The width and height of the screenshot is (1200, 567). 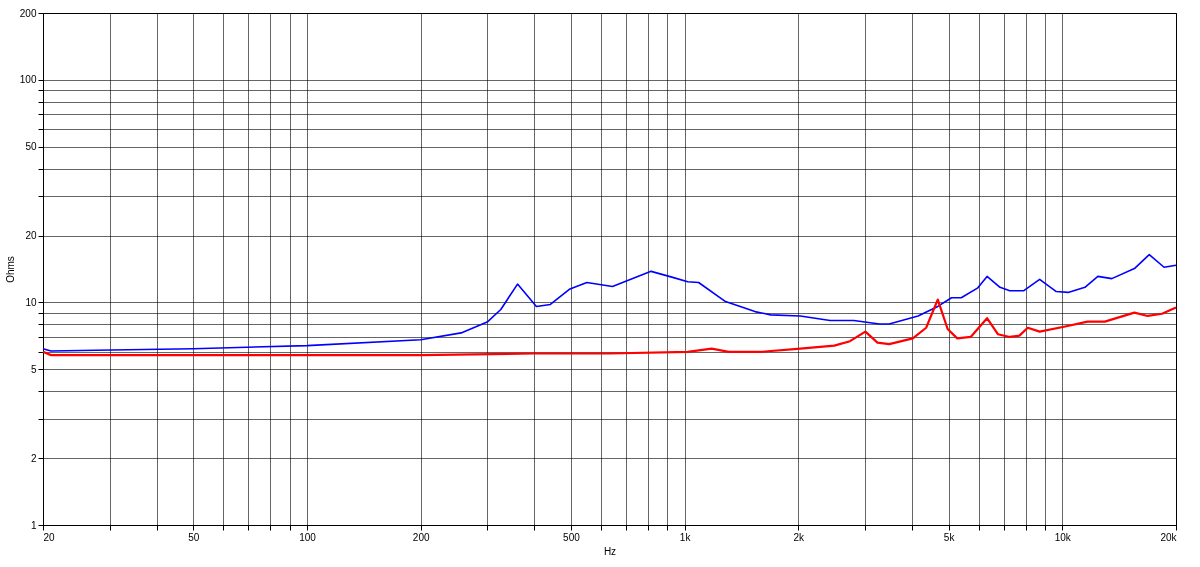 What do you see at coordinates (308, 537) in the screenshot?
I see `x-tick-label: 100` at bounding box center [308, 537].